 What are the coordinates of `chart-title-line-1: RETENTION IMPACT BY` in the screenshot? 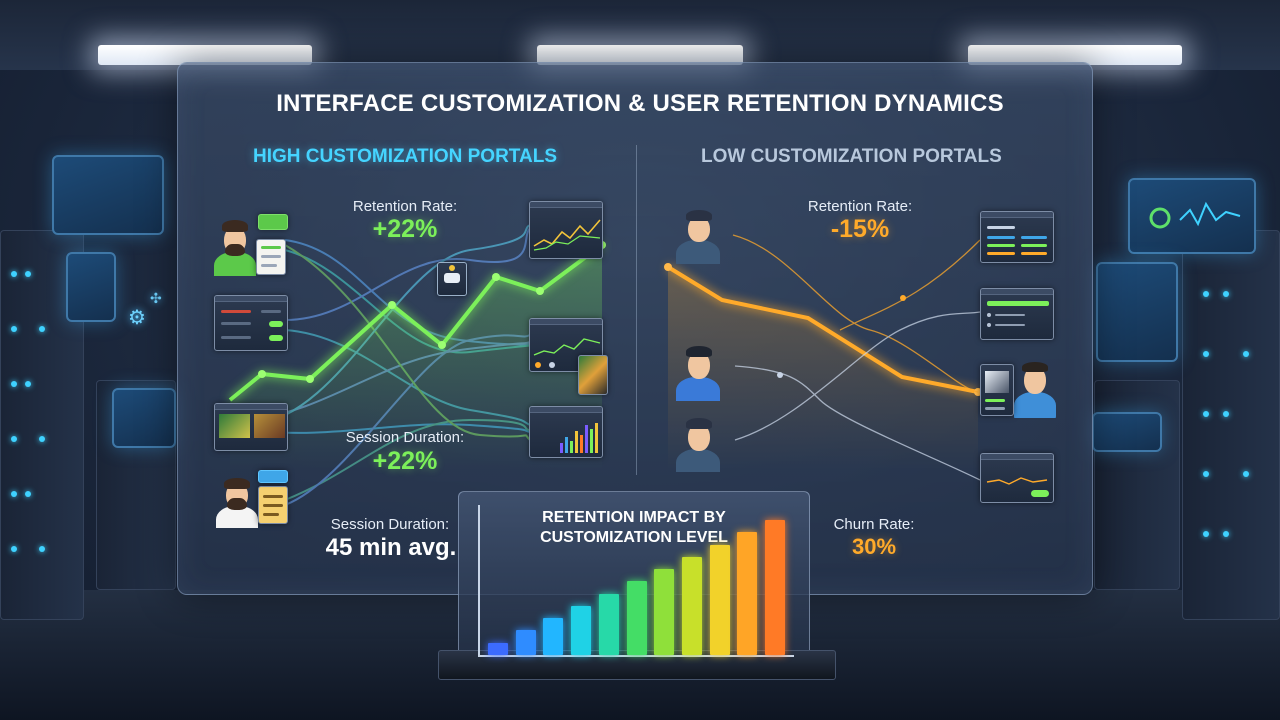 It's located at (634, 517).